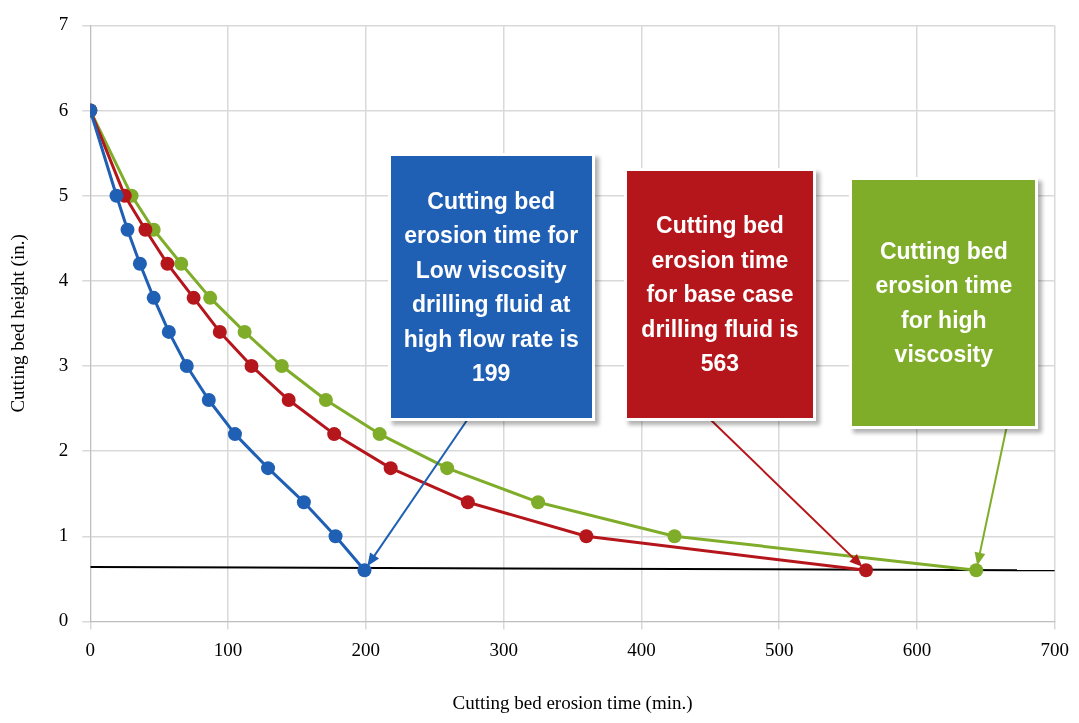  I want to click on annotation: Cutting bed erosion time for base case drilling fluid is 563, so click(720, 295).